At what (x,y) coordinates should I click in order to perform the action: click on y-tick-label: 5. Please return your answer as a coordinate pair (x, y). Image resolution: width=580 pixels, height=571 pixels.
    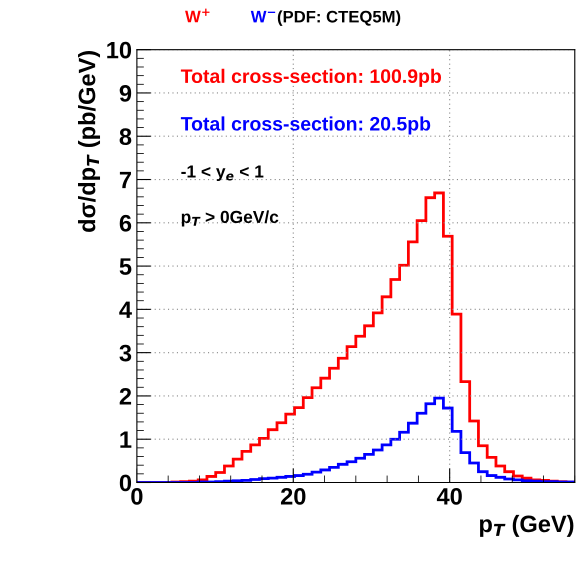
    Looking at the image, I should click on (126, 266).